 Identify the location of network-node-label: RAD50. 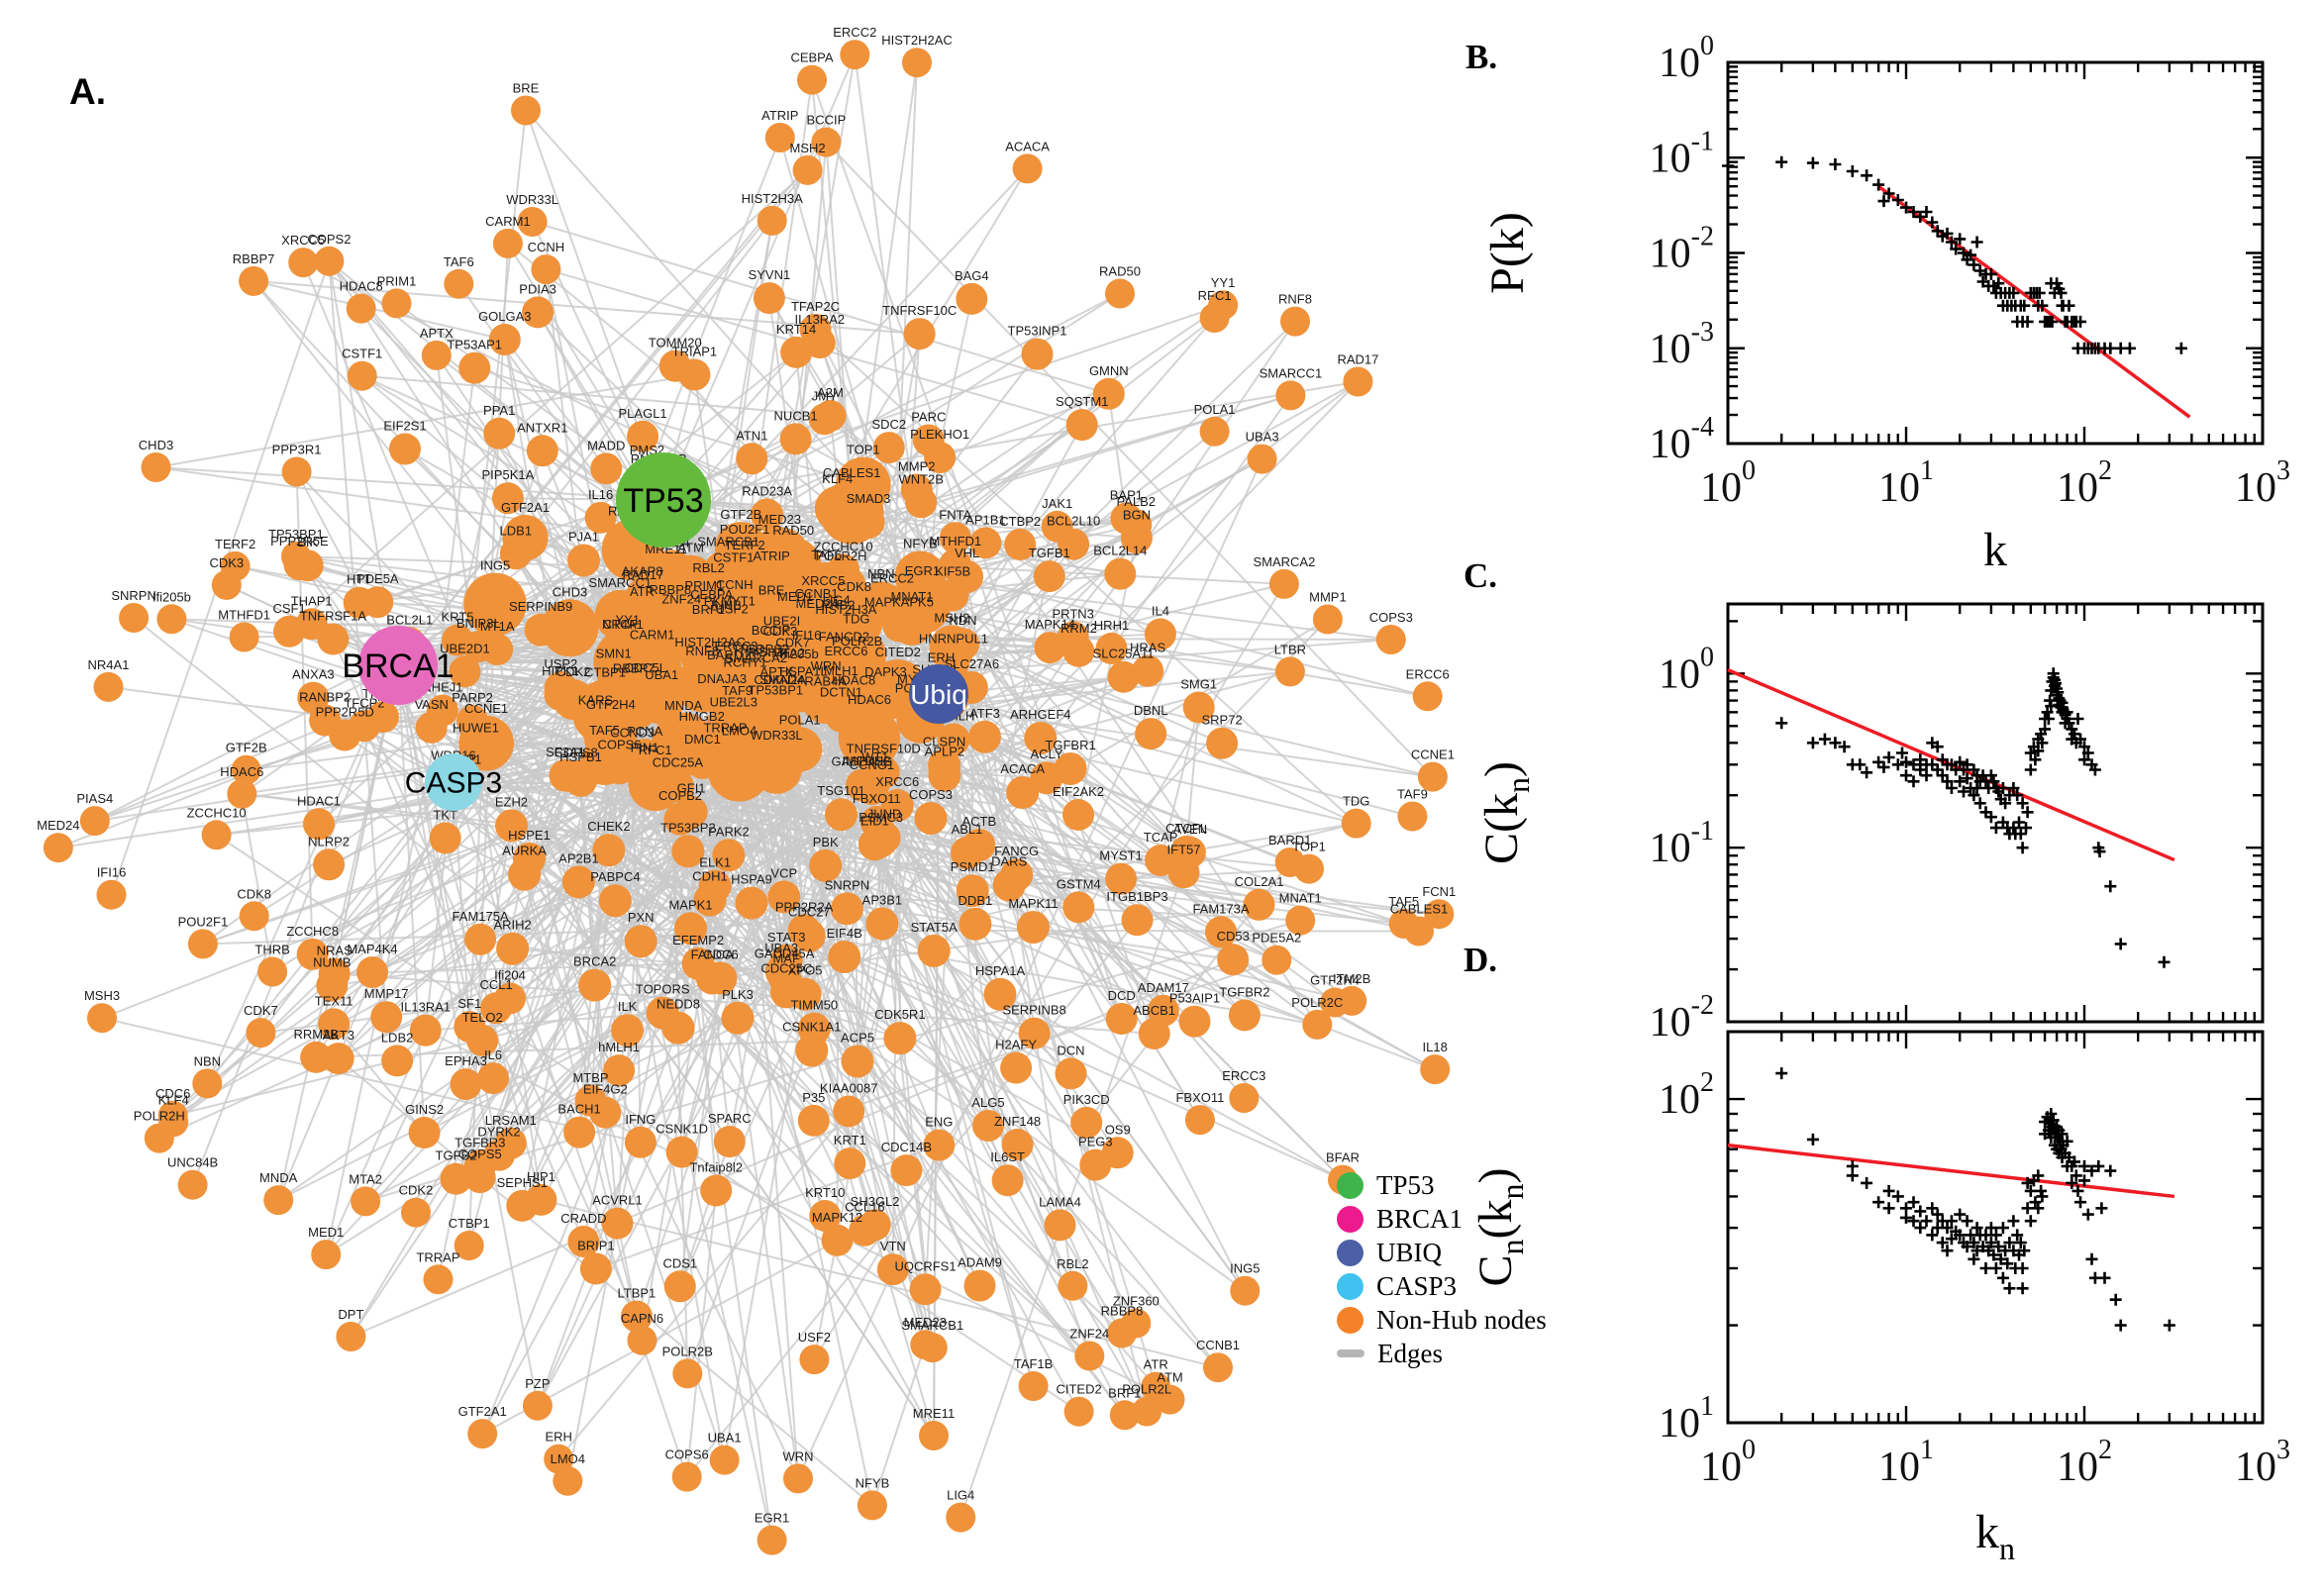
(1120, 271).